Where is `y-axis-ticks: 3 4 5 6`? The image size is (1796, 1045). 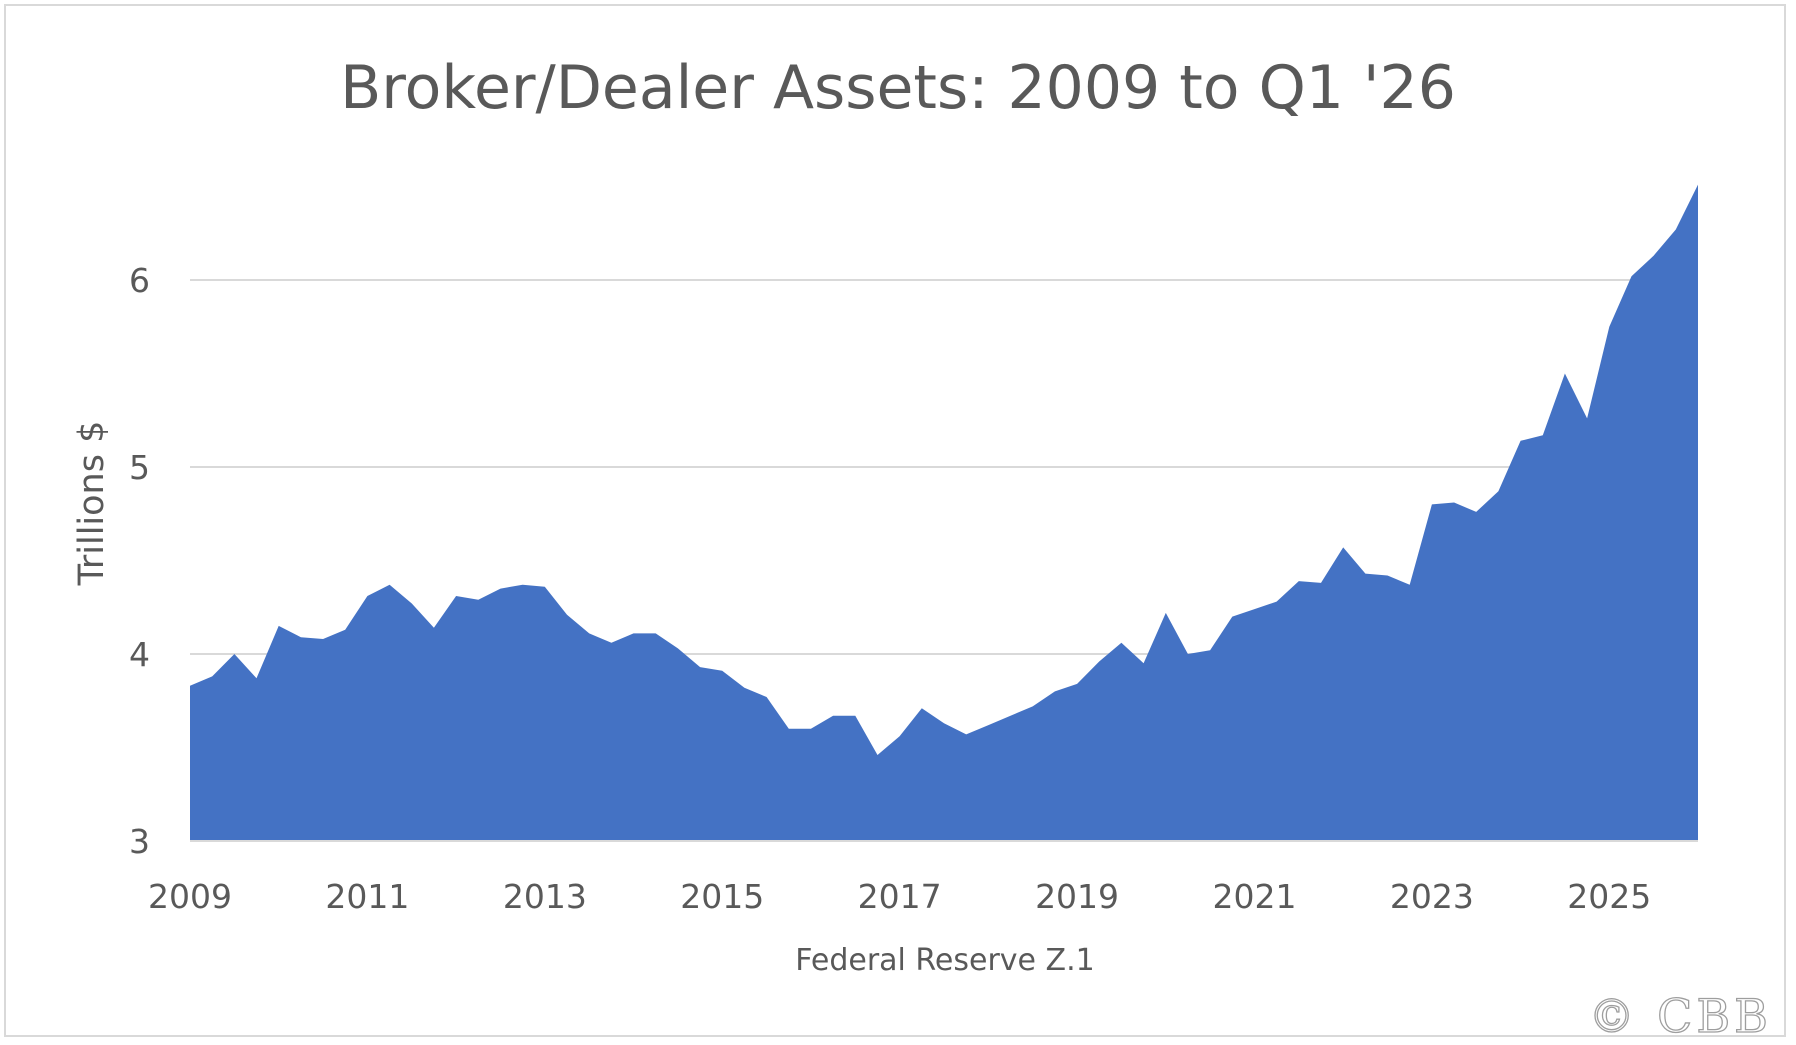 y-axis-ticks: 3 4 5 6 is located at coordinates (139, 561).